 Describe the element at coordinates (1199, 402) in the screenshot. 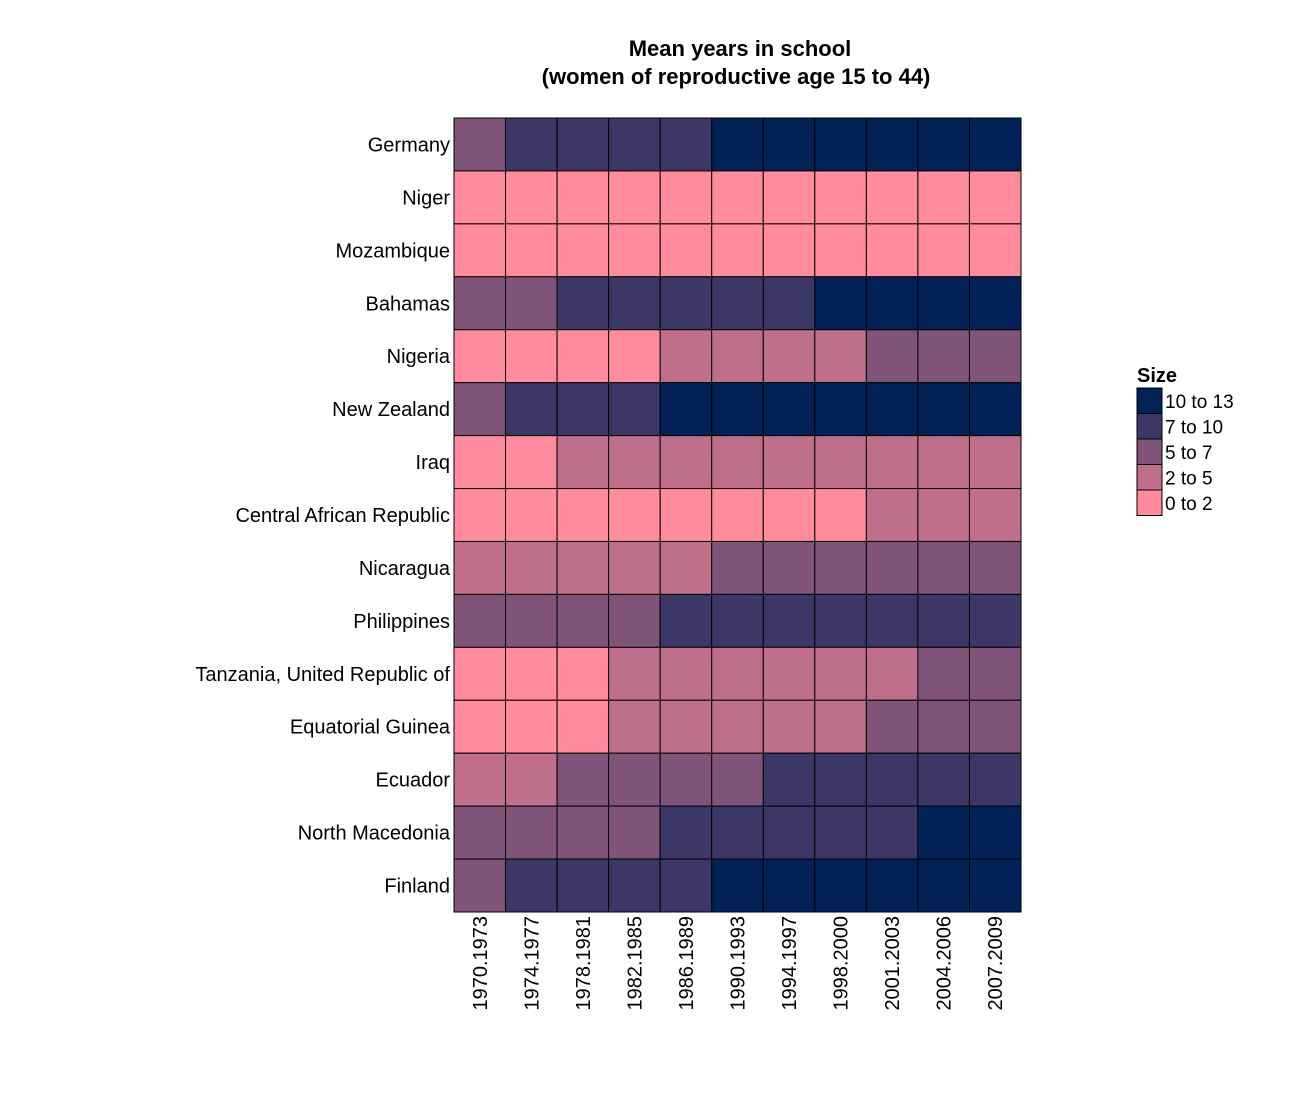

I see `legend-label: 10 to 13` at that location.